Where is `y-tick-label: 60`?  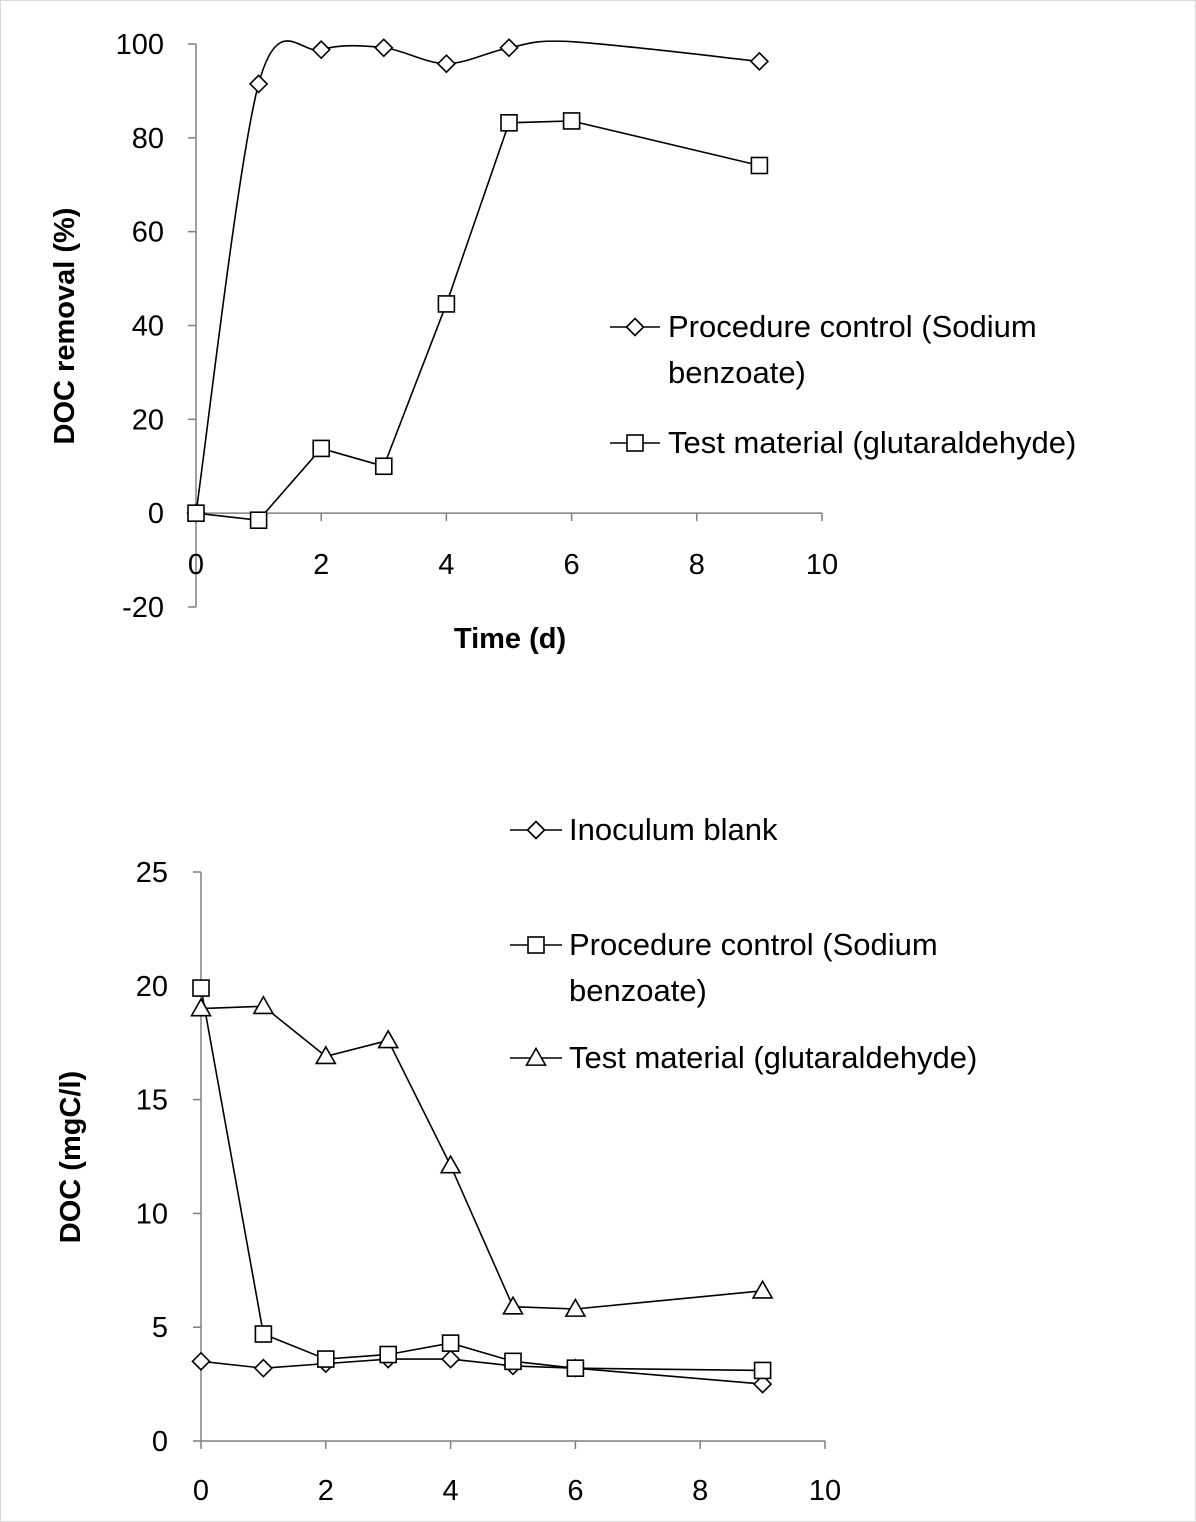 y-tick-label: 60 is located at coordinates (148, 233).